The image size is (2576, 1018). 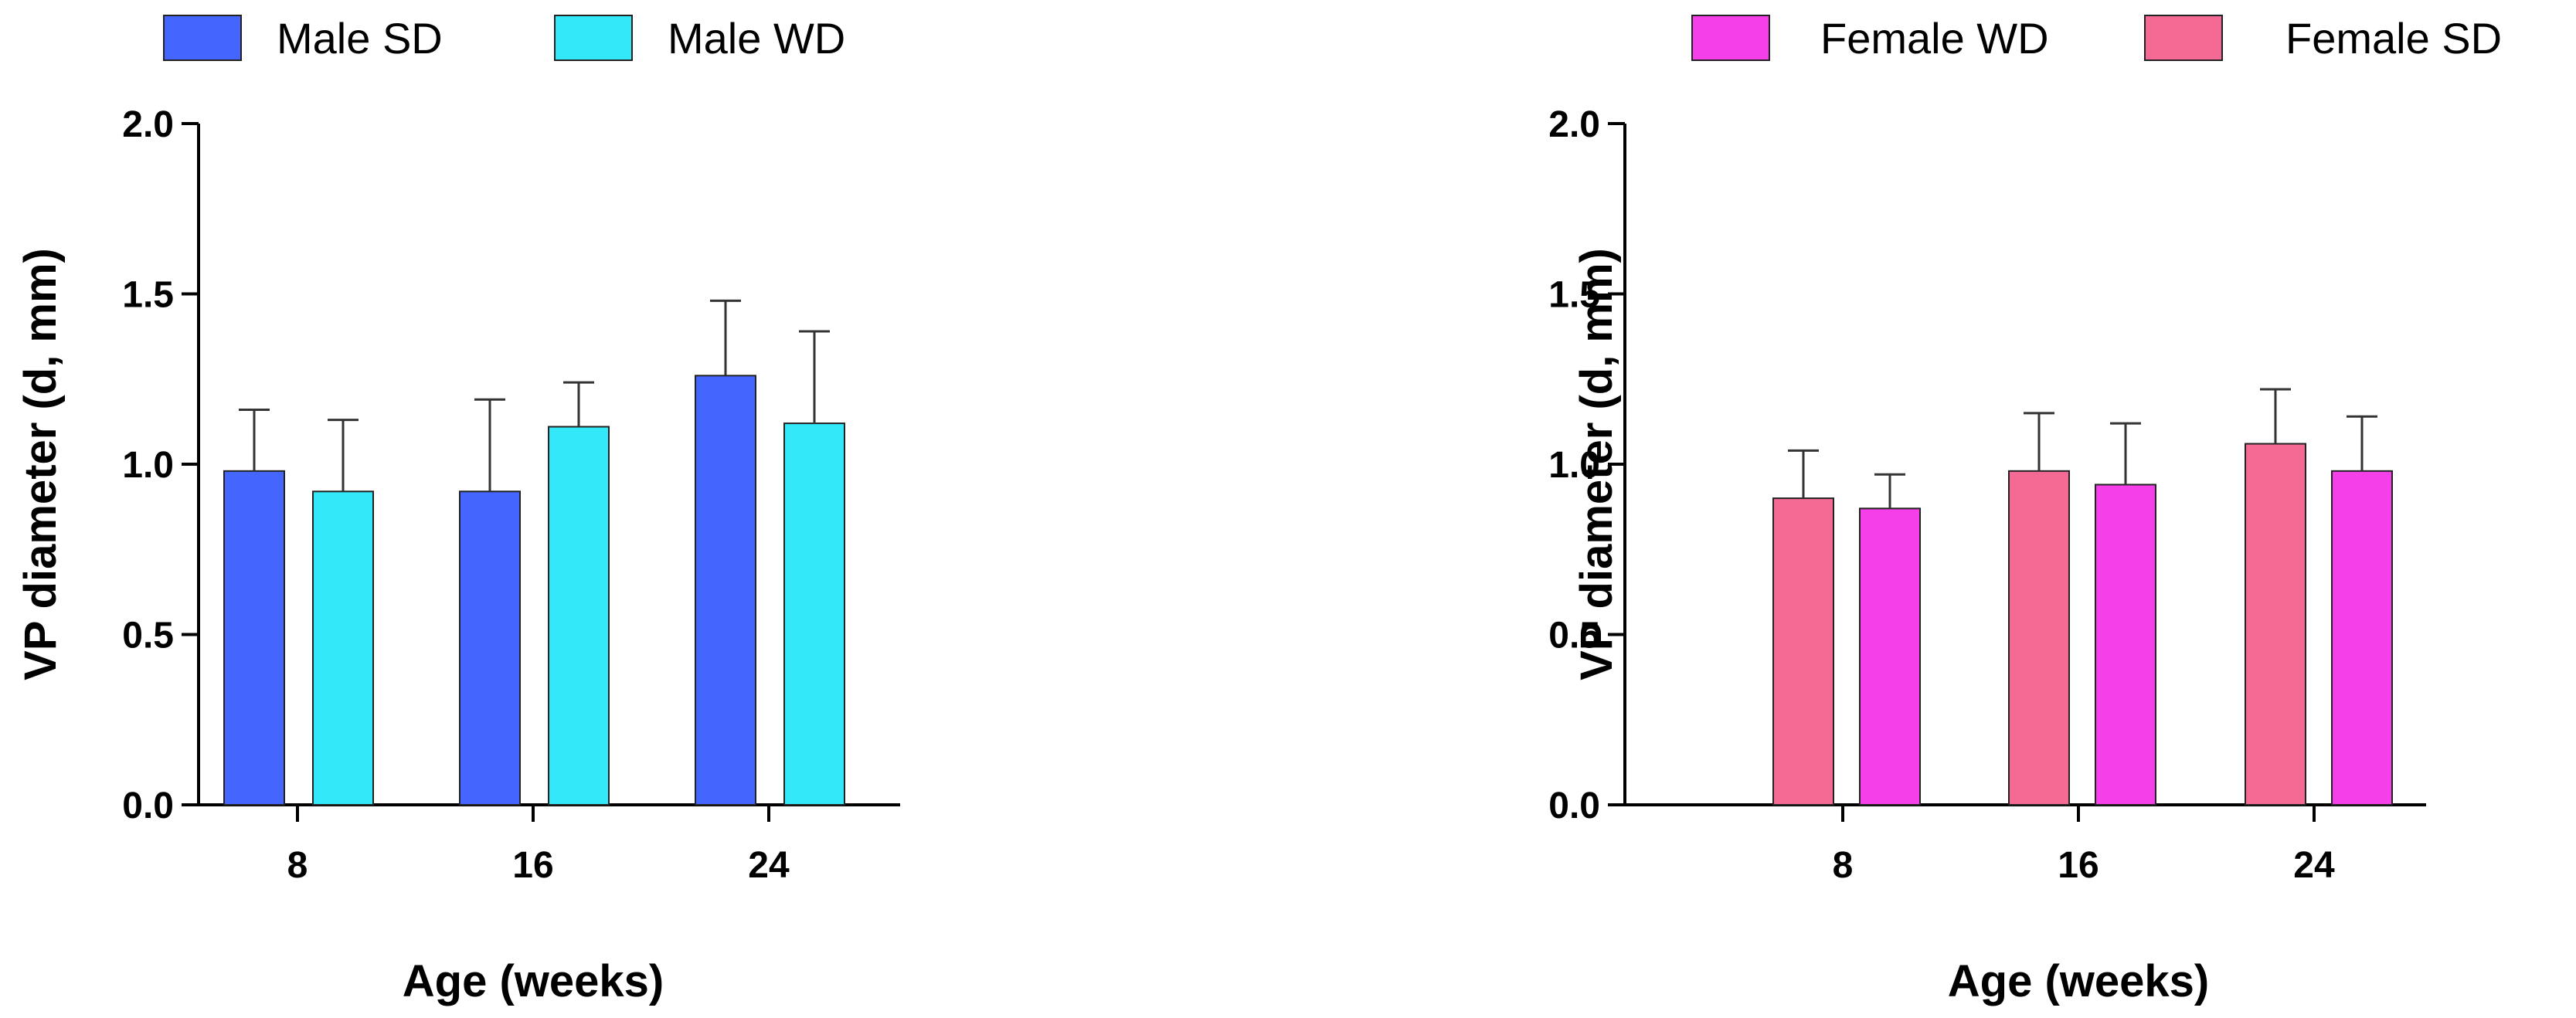 What do you see at coordinates (756, 38) in the screenshot?
I see `legend-label: Male WD` at bounding box center [756, 38].